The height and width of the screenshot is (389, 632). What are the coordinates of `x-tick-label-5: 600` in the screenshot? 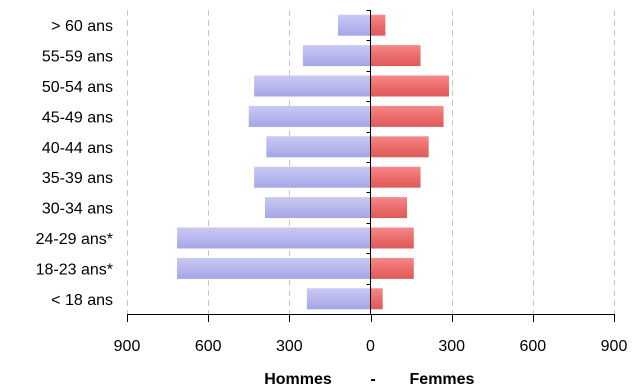 It's located at (532, 346).